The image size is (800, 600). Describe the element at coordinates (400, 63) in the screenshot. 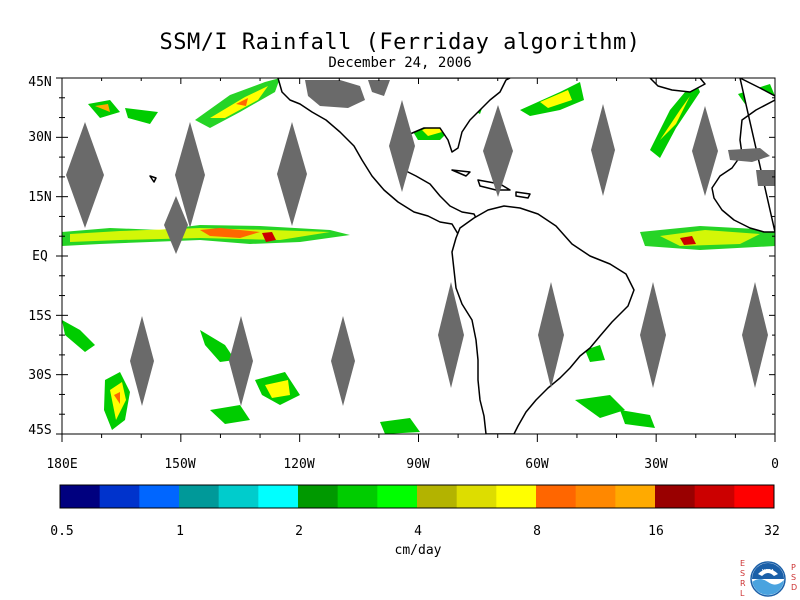

I see `map-date: December 24, 2006` at that location.